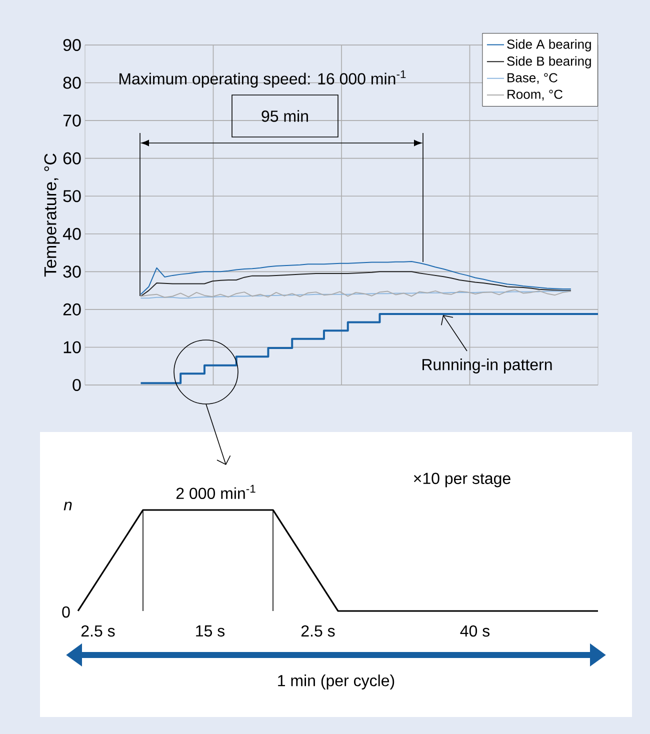  Describe the element at coordinates (72, 347) in the screenshot. I see `y-tick-label: 10` at that location.